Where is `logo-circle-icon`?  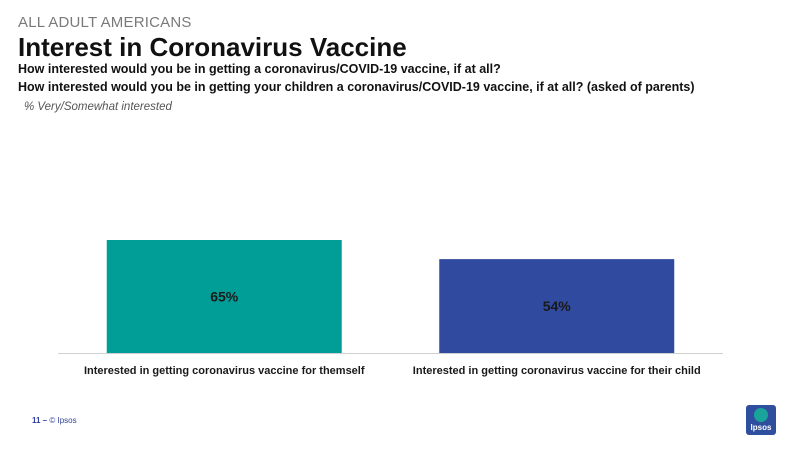
logo-circle-icon is located at coordinates (761, 415).